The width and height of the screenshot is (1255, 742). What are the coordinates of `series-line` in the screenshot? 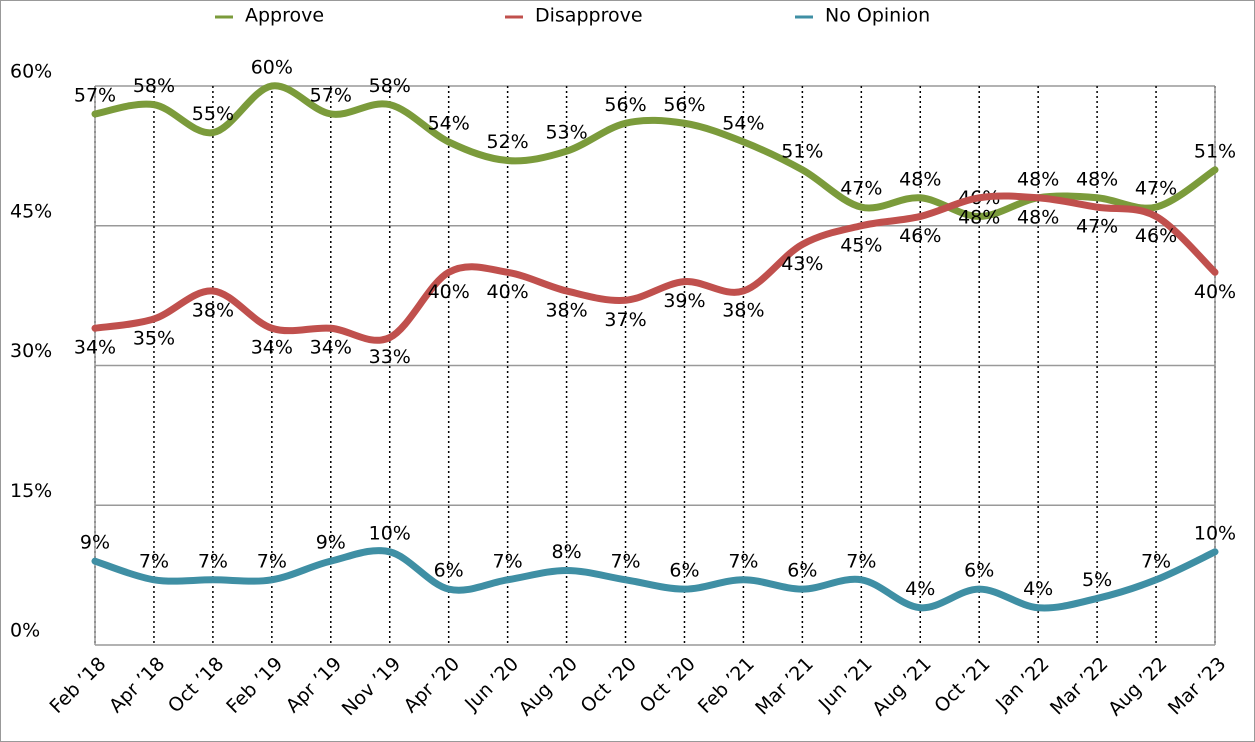 It's located at (655, 579).